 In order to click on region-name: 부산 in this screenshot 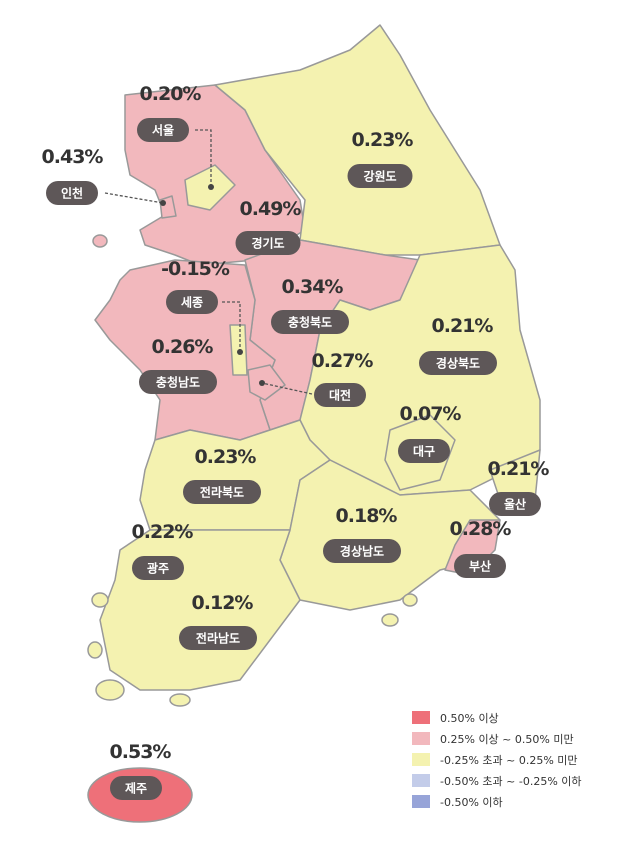, I will do `click(480, 566)`.